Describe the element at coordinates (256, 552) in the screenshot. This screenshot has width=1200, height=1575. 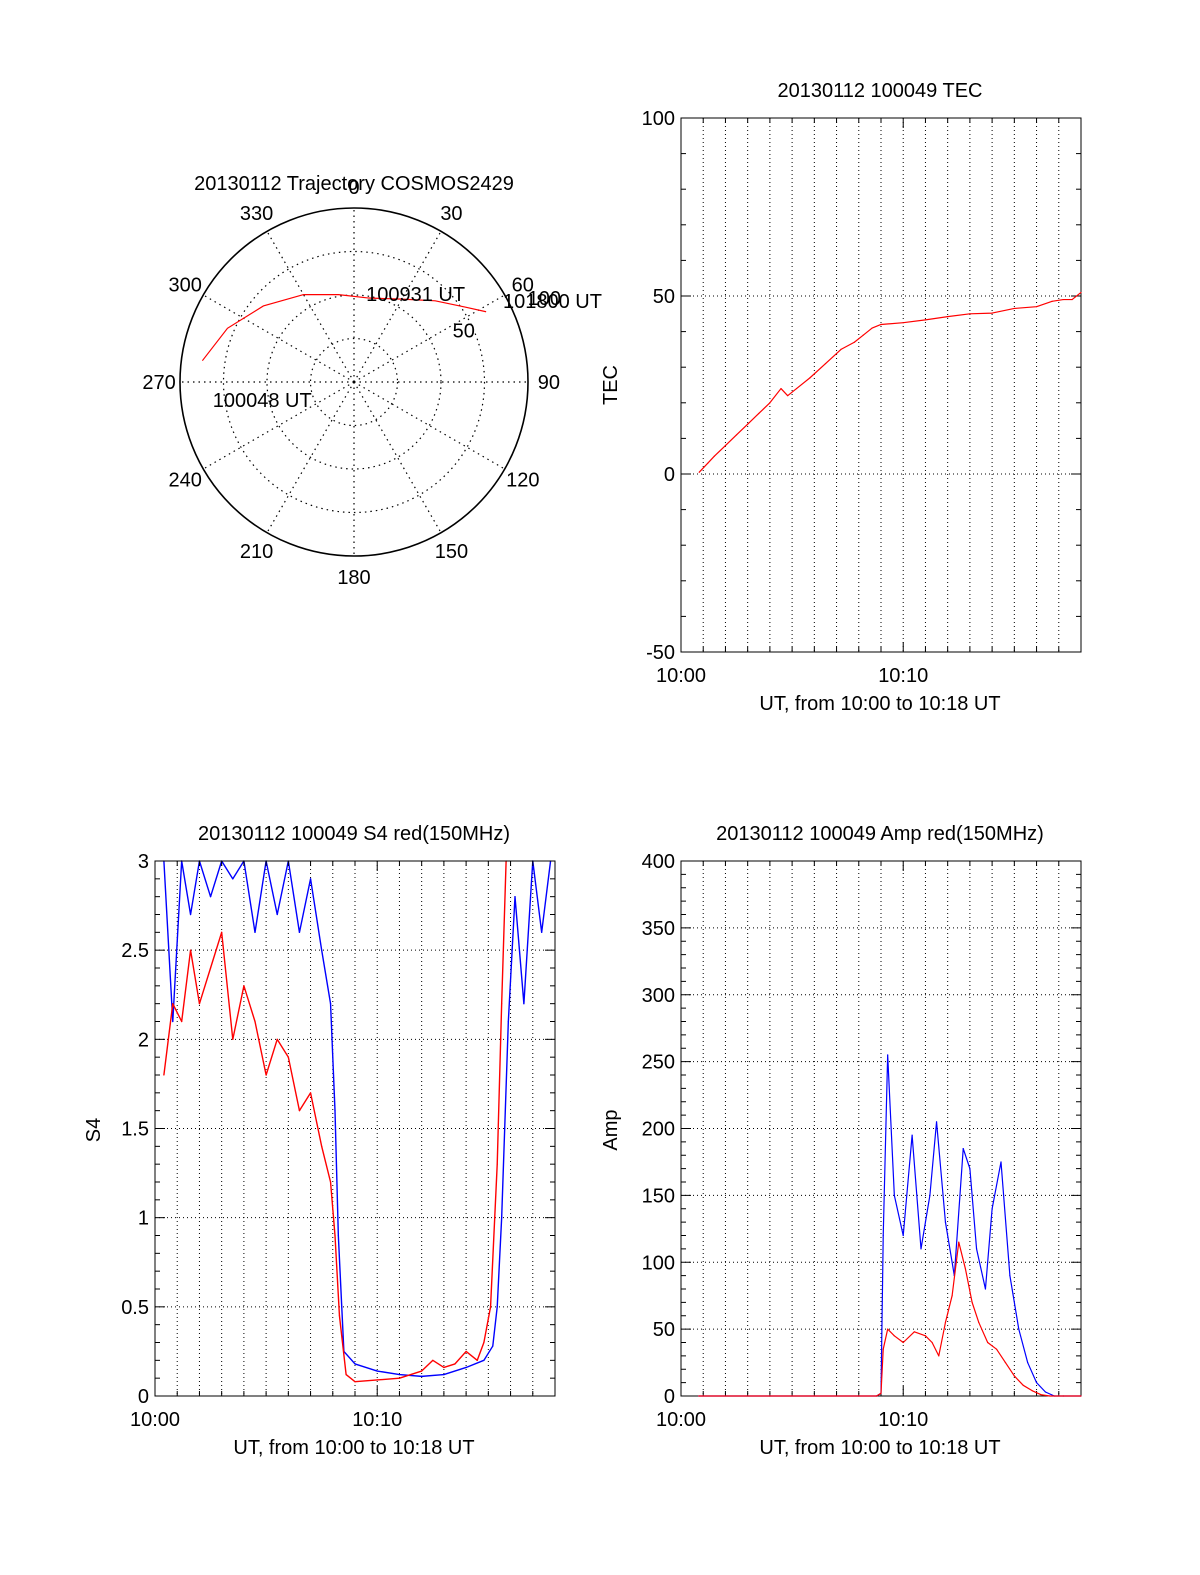
I see `polar-azimuth-label: 210` at that location.